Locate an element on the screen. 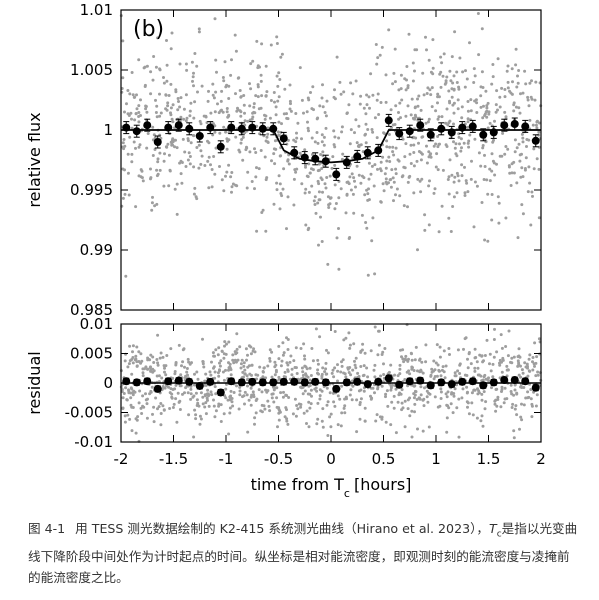 Image resolution: width=599 pixels, height=600 pixels. x-tick-label: -1.5 is located at coordinates (173, 459).